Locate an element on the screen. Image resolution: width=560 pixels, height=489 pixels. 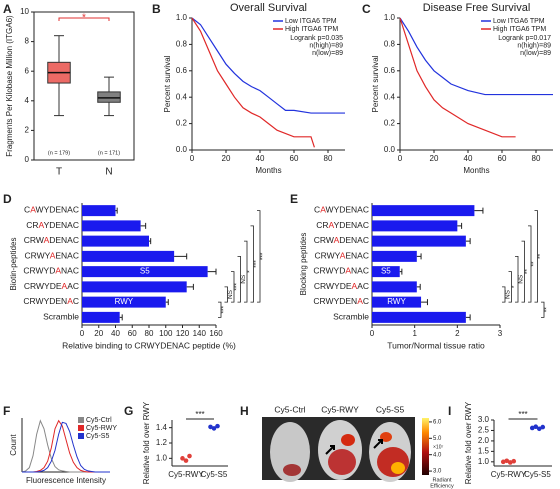
panel-label: E is located at coordinates (294, 199).